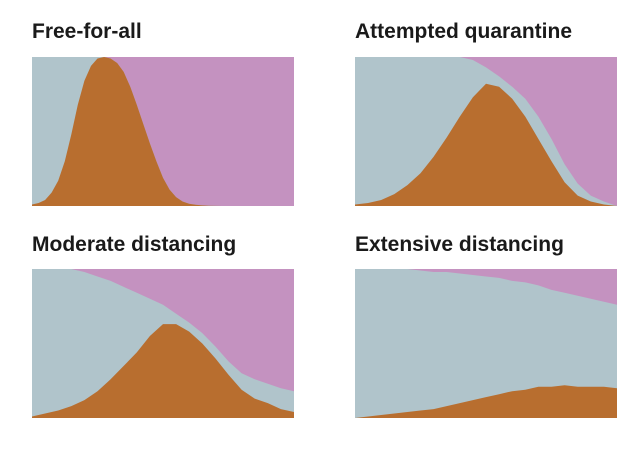 The width and height of the screenshot is (640, 449). I want to click on chart-title: Attempted quarantine, so click(464, 31).